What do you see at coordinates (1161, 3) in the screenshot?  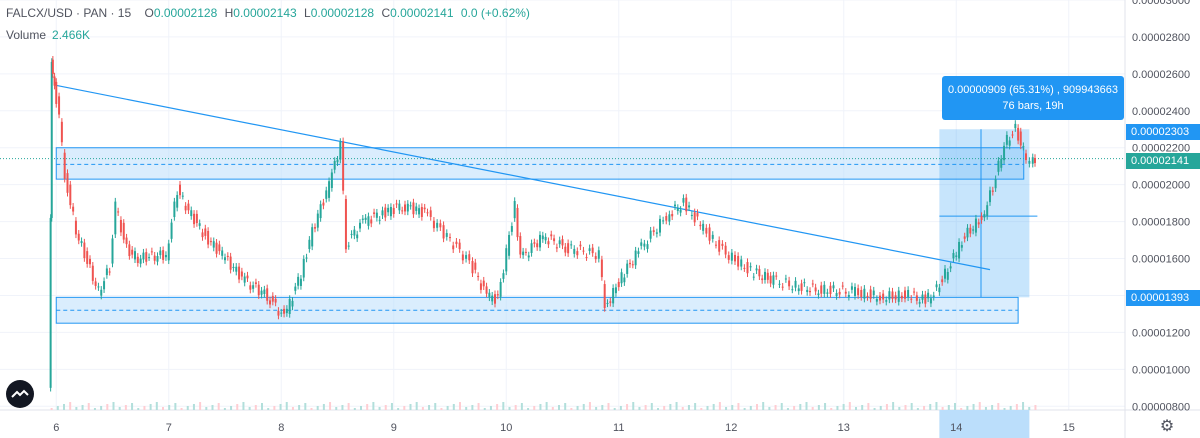 I see `y-tick-label: 0.00003000` at bounding box center [1161, 3].